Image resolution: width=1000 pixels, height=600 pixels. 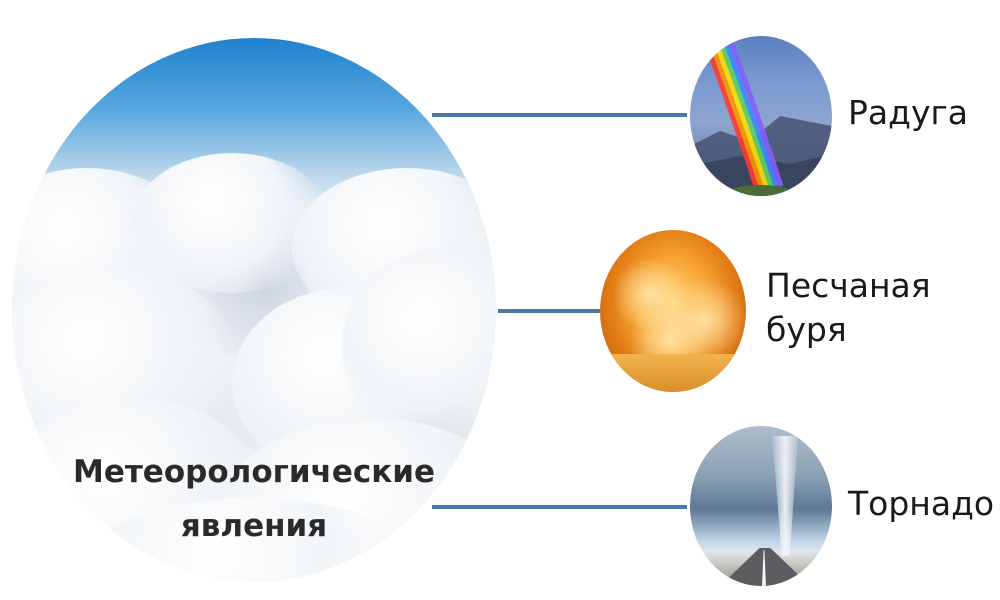 I want to click on rainbow-photo, so click(x=761, y=116).